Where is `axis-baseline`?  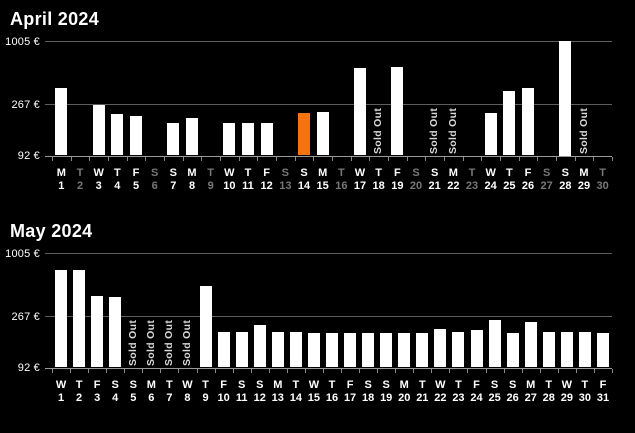
axis-baseline is located at coordinates (328, 156).